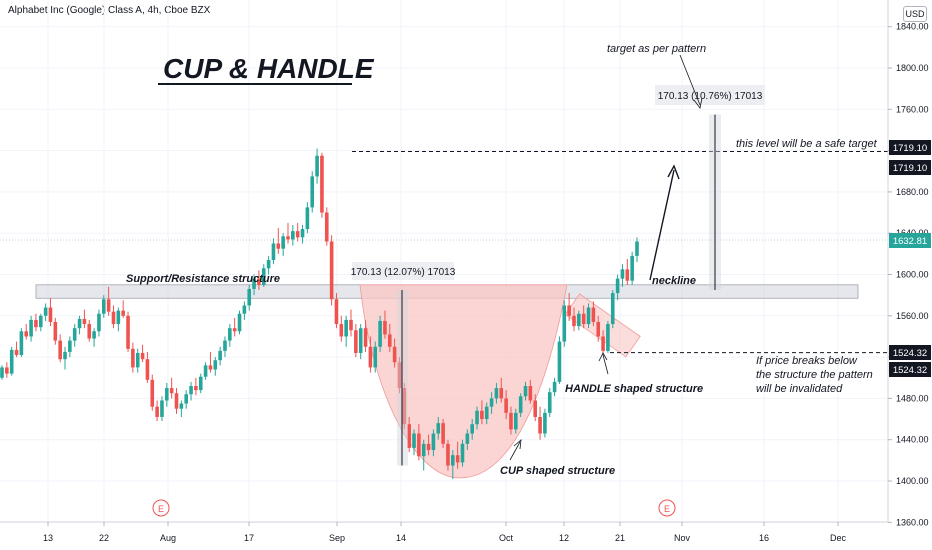 The height and width of the screenshot is (550, 932). What do you see at coordinates (682, 538) in the screenshot?
I see `x-tick-label: Nov` at bounding box center [682, 538].